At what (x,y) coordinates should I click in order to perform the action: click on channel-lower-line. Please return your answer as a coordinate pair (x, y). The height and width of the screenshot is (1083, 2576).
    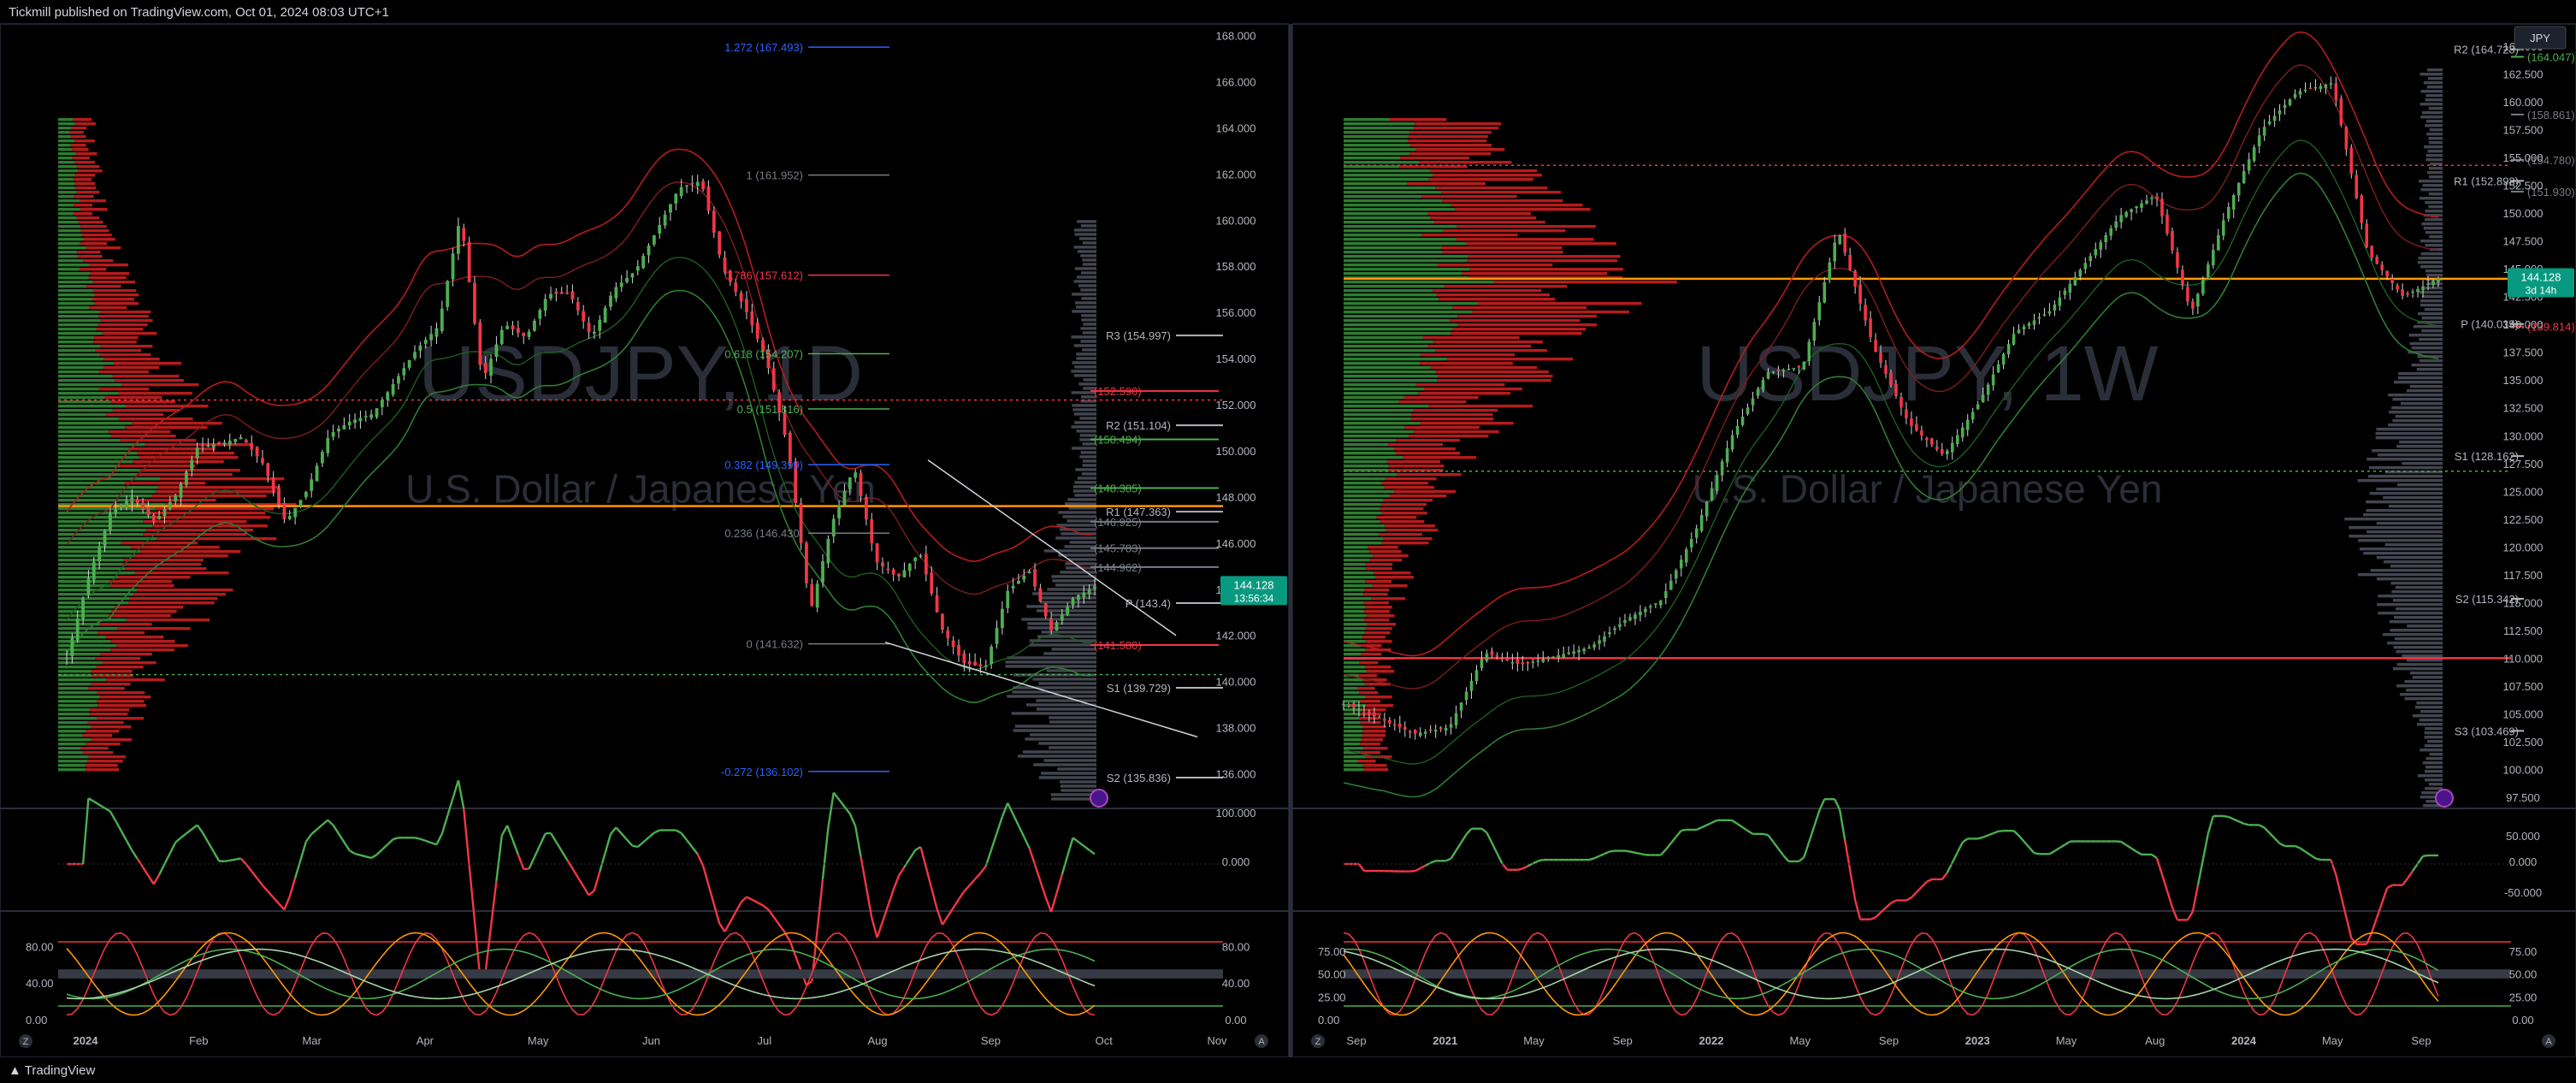
    Looking at the image, I should click on (1041, 690).